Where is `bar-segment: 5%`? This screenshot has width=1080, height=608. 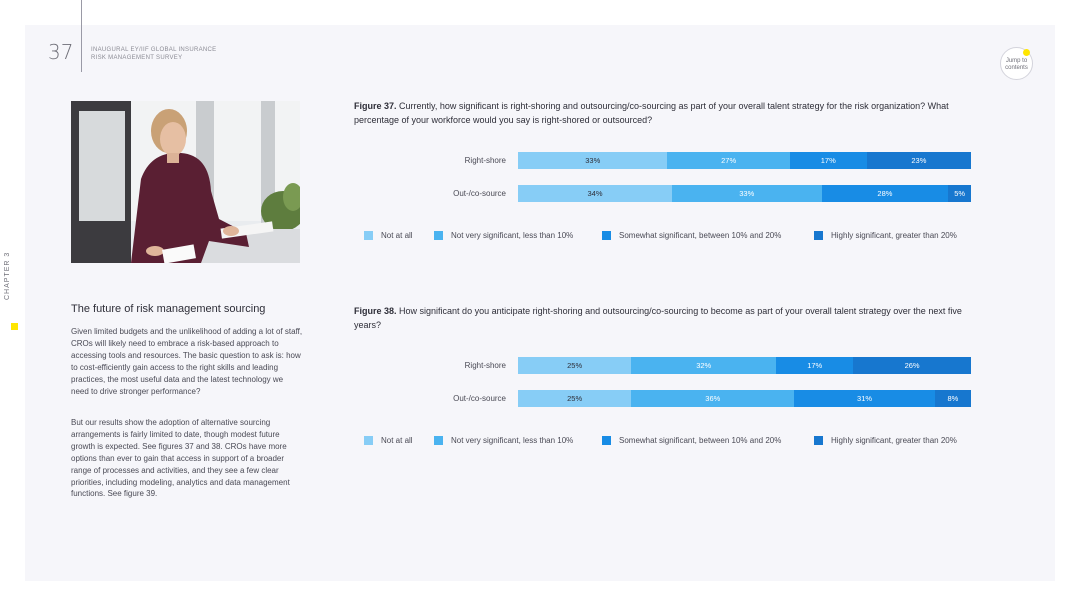 bar-segment: 5% is located at coordinates (959, 193).